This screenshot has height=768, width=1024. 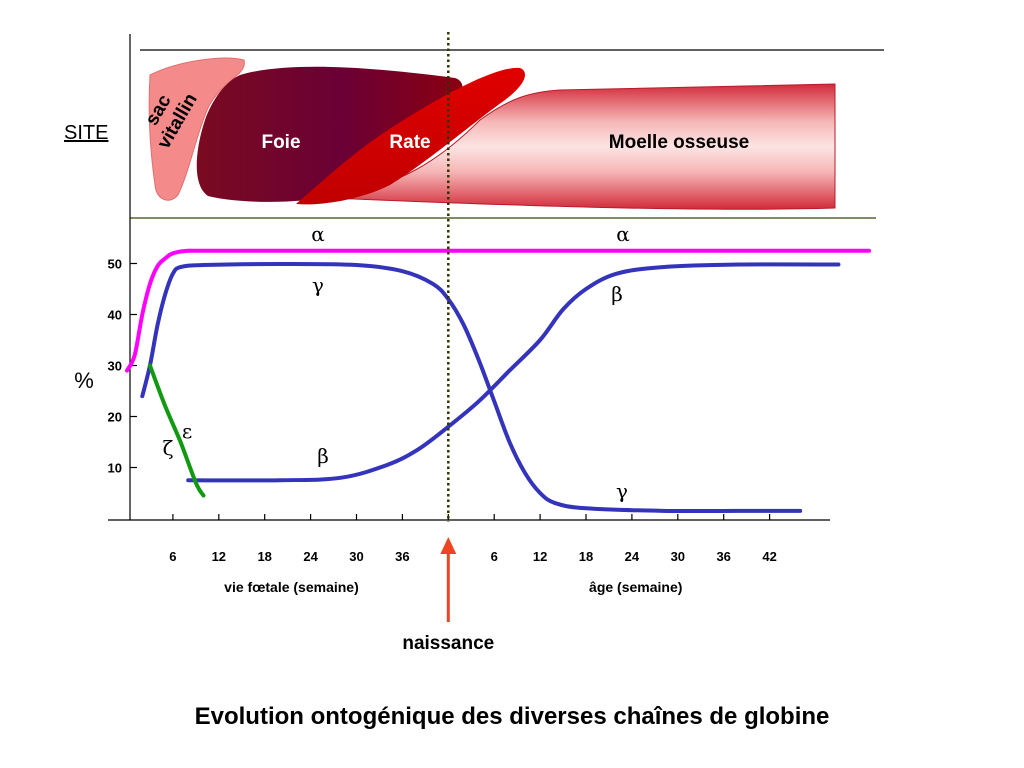 I want to click on series-epsilon-zeta-label: ζ, so click(x=168, y=448).